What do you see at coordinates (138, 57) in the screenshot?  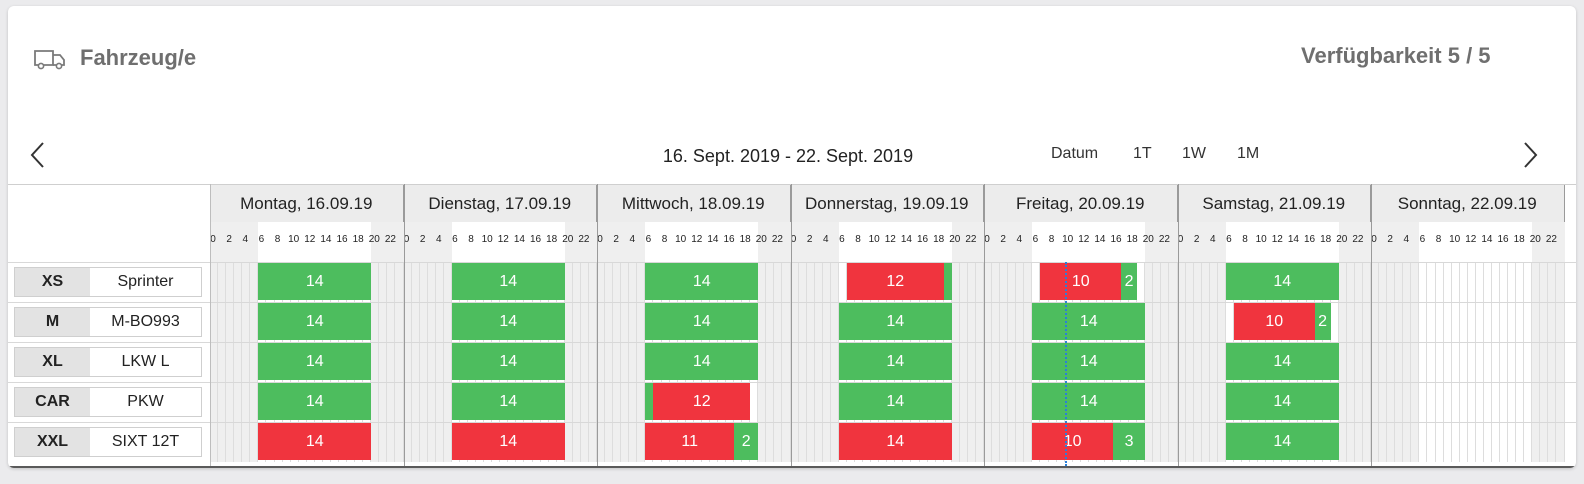 I see `card-title: Fahrzeug/e` at bounding box center [138, 57].